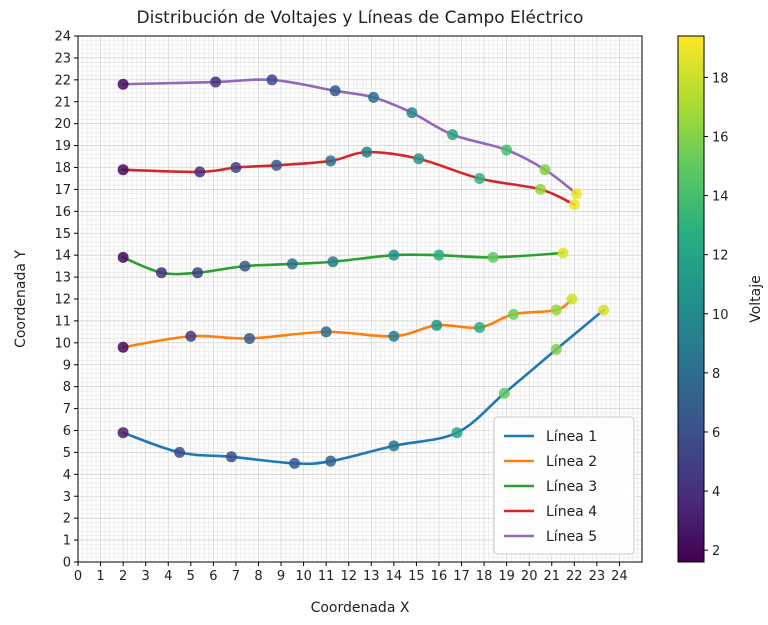  What do you see at coordinates (571, 512) in the screenshot?
I see `legend-label: Línea 4` at bounding box center [571, 512].